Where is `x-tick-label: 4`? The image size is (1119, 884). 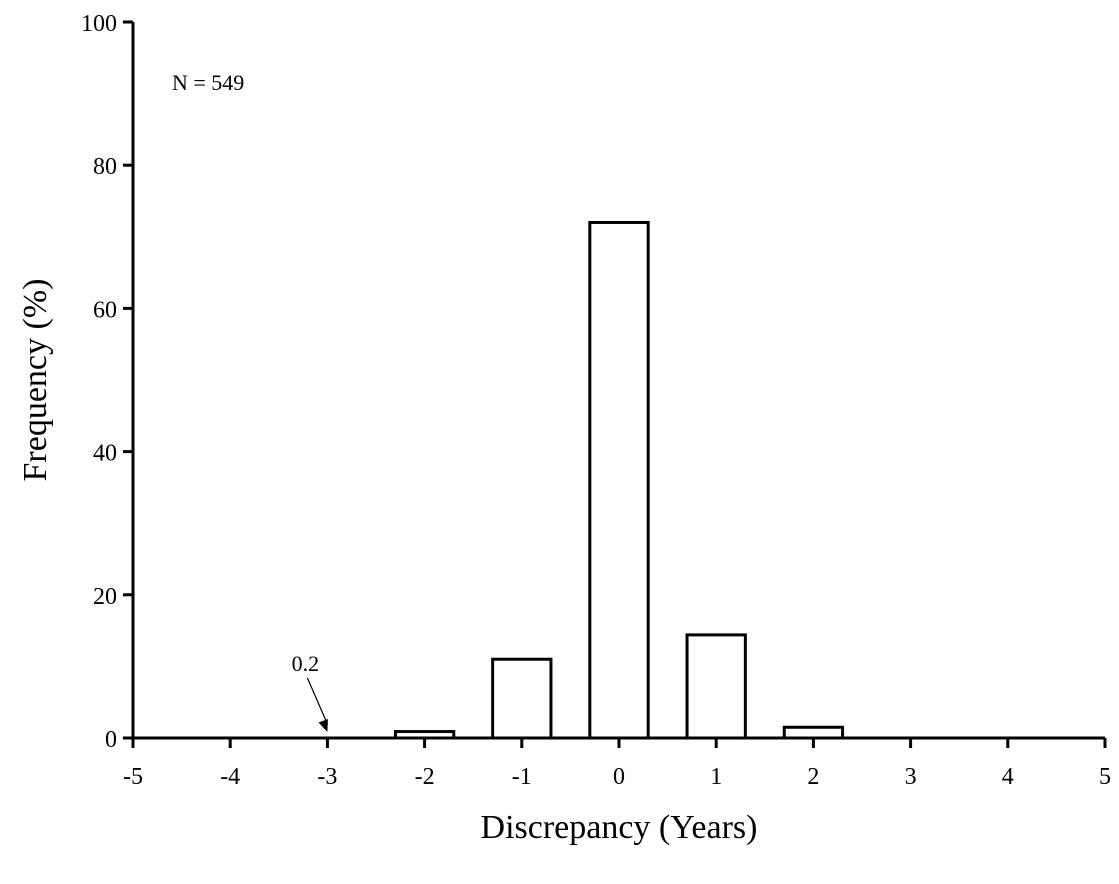 x-tick-label: 4 is located at coordinates (1008, 777).